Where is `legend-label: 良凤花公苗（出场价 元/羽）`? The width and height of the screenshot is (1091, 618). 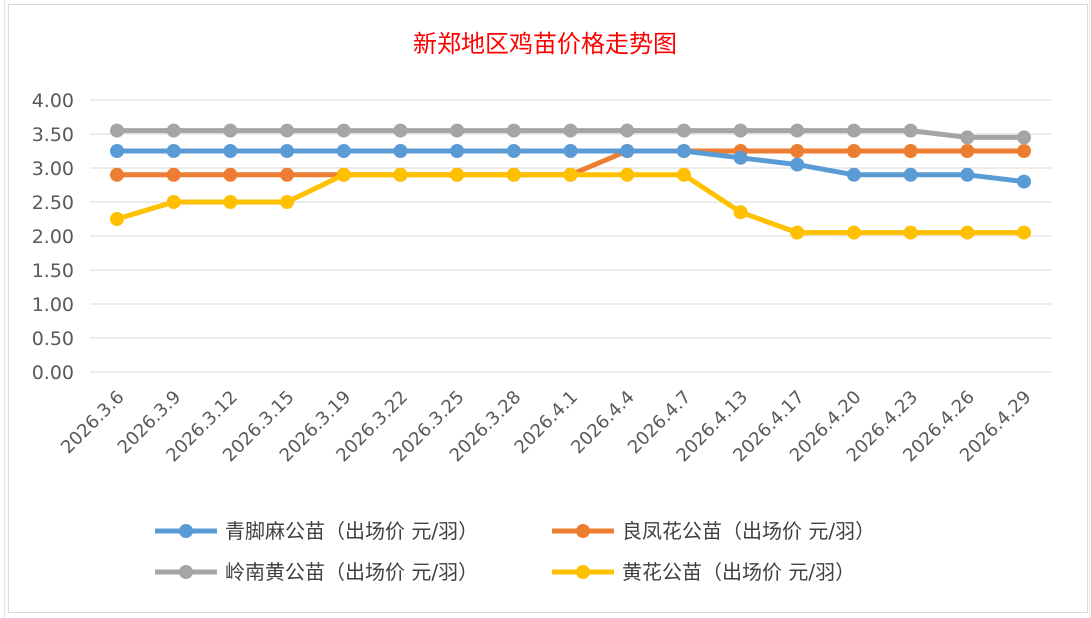
legend-label: 良凤花公苗（出场价 元/羽） is located at coordinates (748, 531).